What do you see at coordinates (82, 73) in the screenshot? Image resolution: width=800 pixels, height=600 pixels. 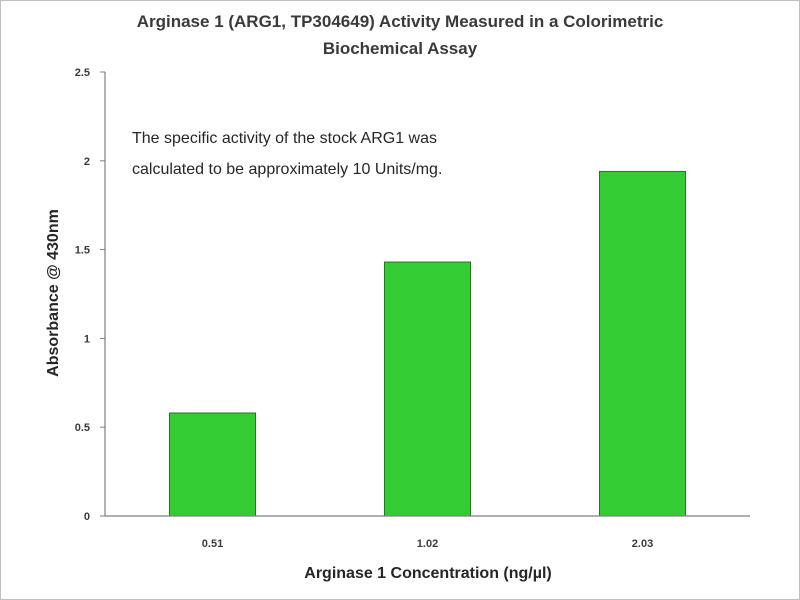 I see `y-tick-label: 2.5` at bounding box center [82, 73].